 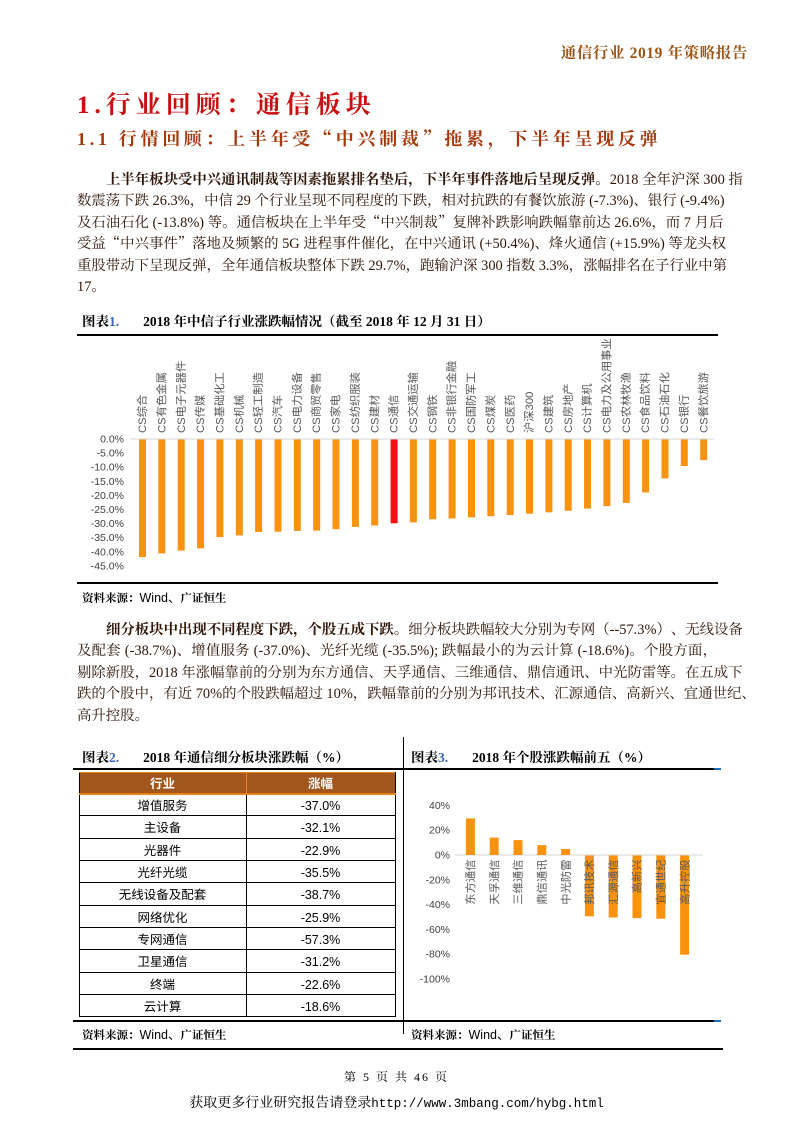 What do you see at coordinates (568, 408) in the screenshot?
I see `svg-text: CS房地产` at bounding box center [568, 408].